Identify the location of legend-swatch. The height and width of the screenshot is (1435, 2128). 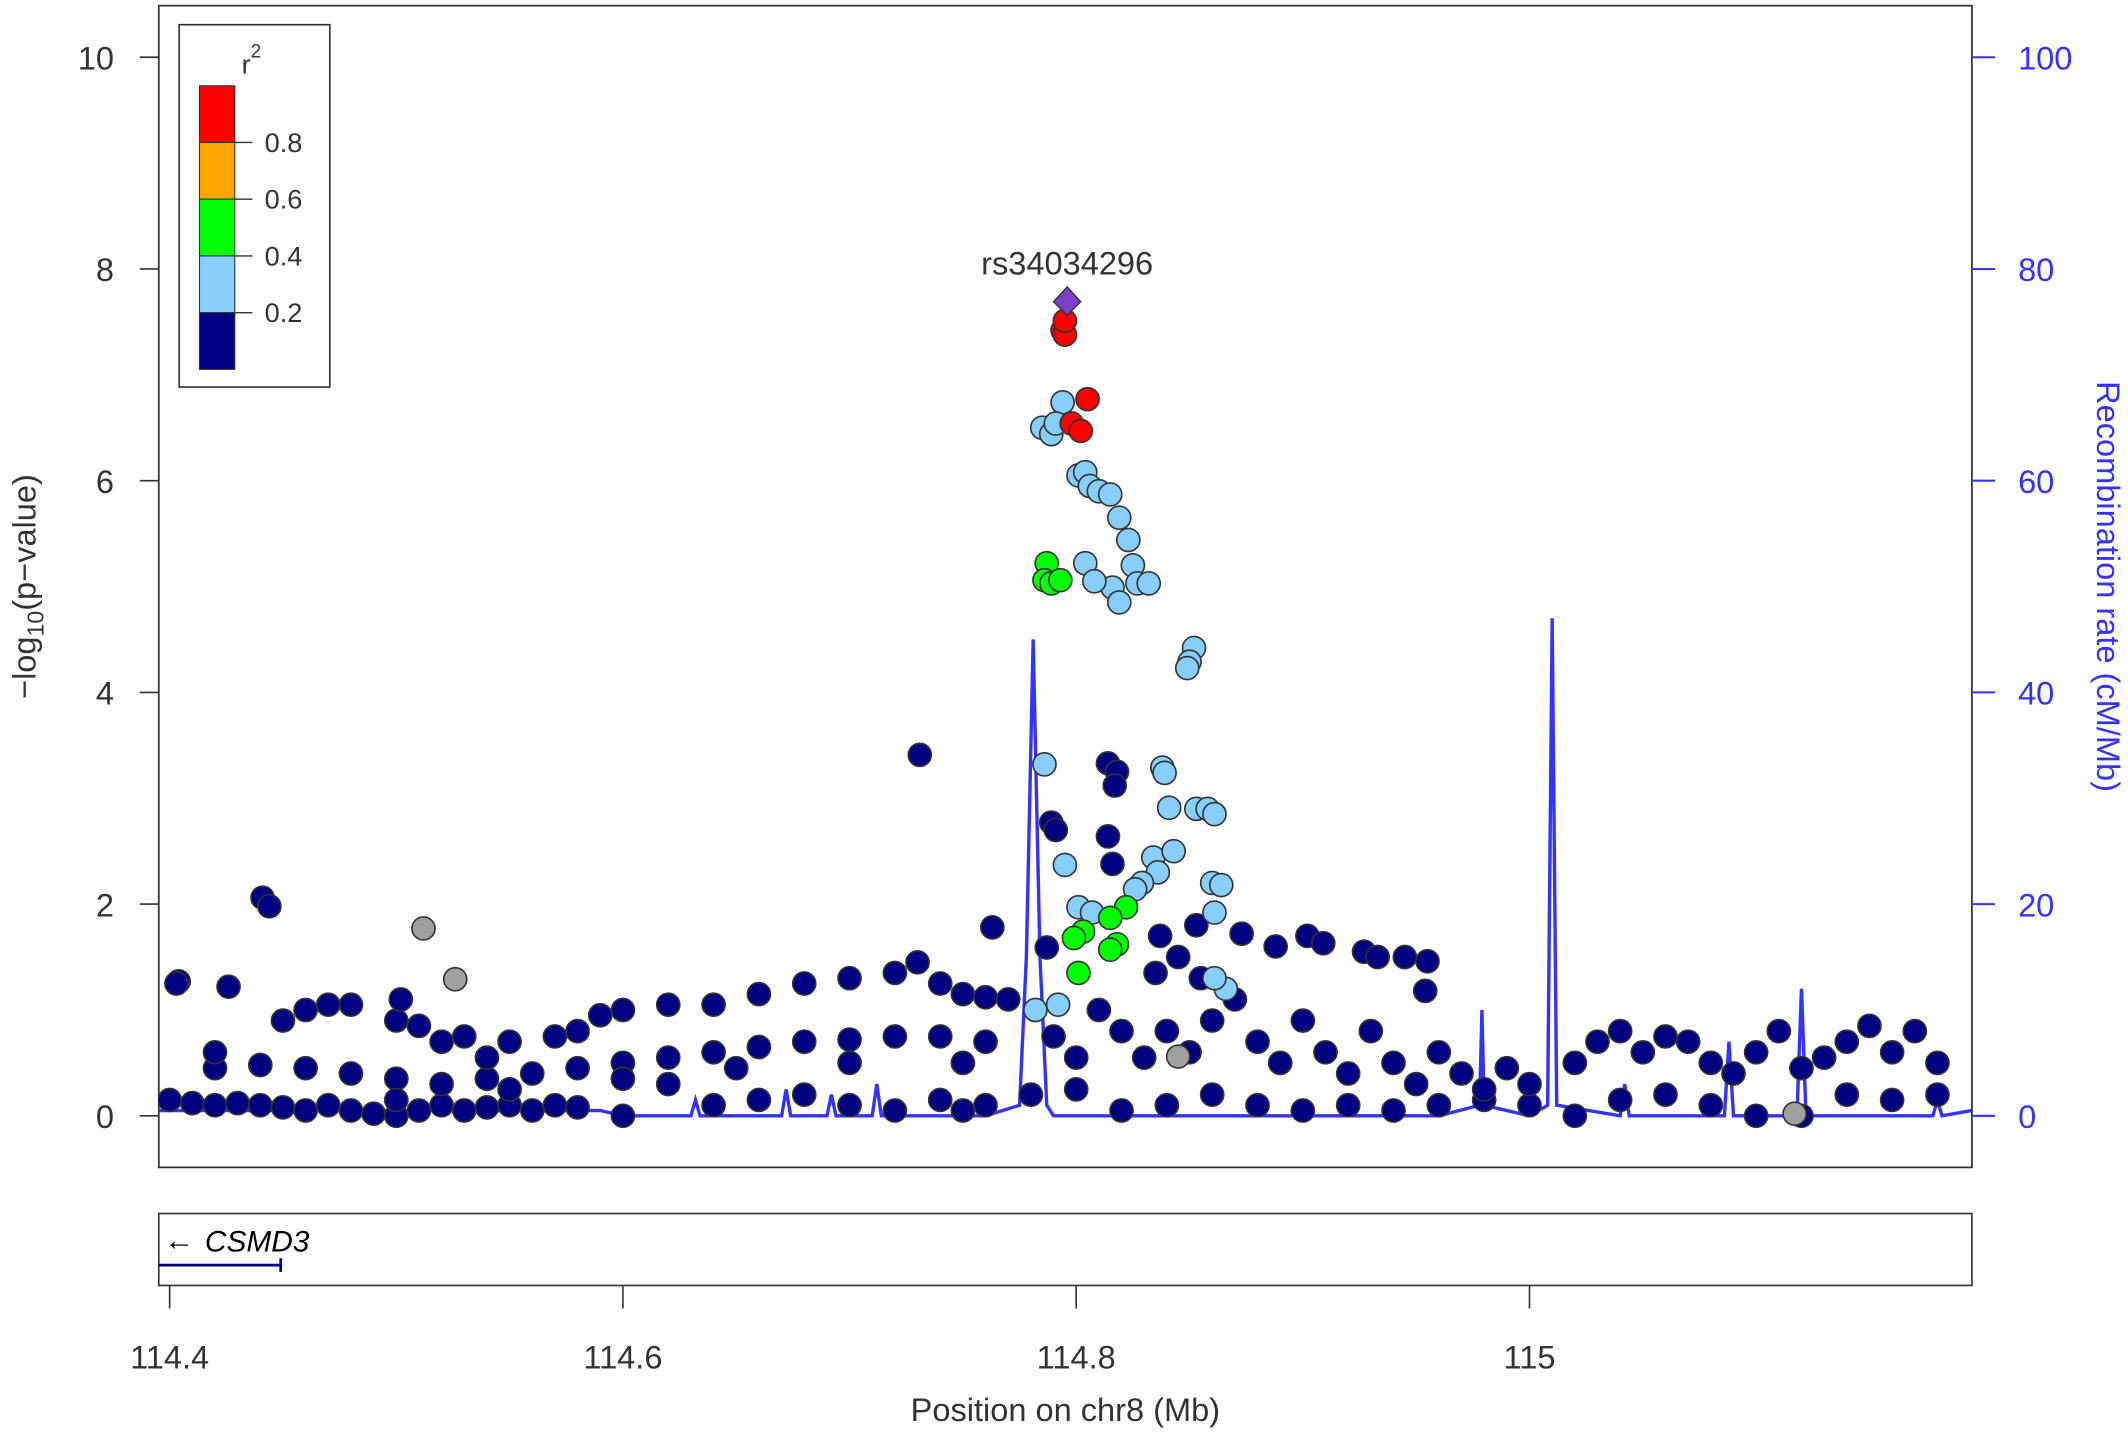
(217, 284).